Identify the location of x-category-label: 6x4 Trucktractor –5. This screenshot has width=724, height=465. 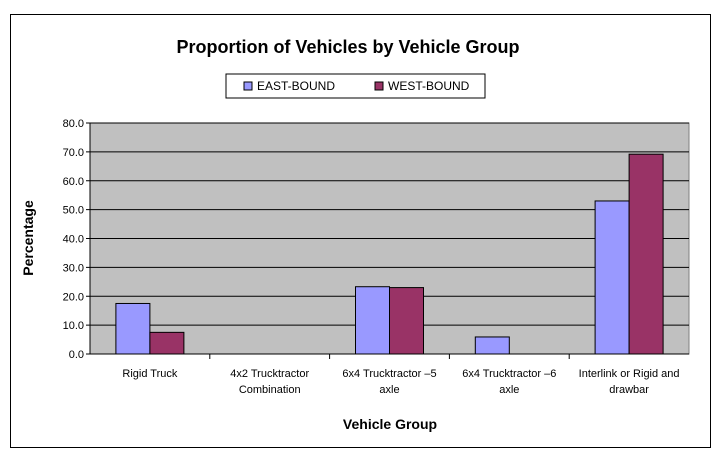
(389, 374).